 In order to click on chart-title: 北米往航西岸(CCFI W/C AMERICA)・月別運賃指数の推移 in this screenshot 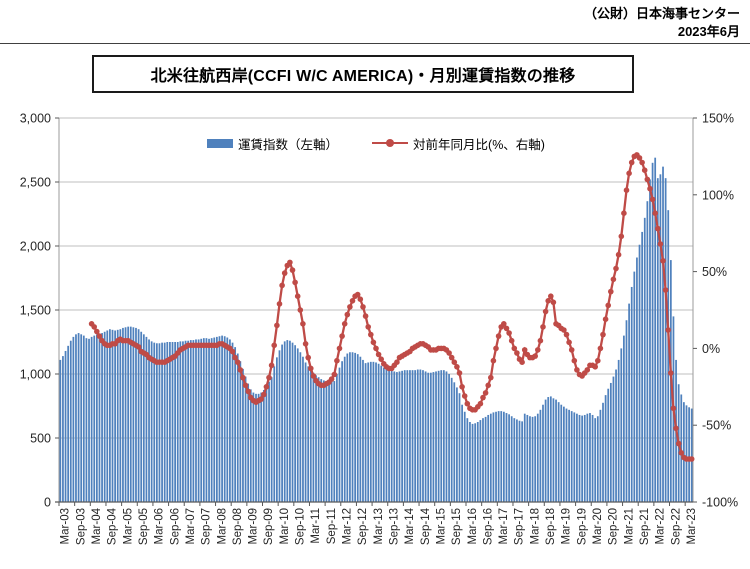, I will do `click(363, 76)`.